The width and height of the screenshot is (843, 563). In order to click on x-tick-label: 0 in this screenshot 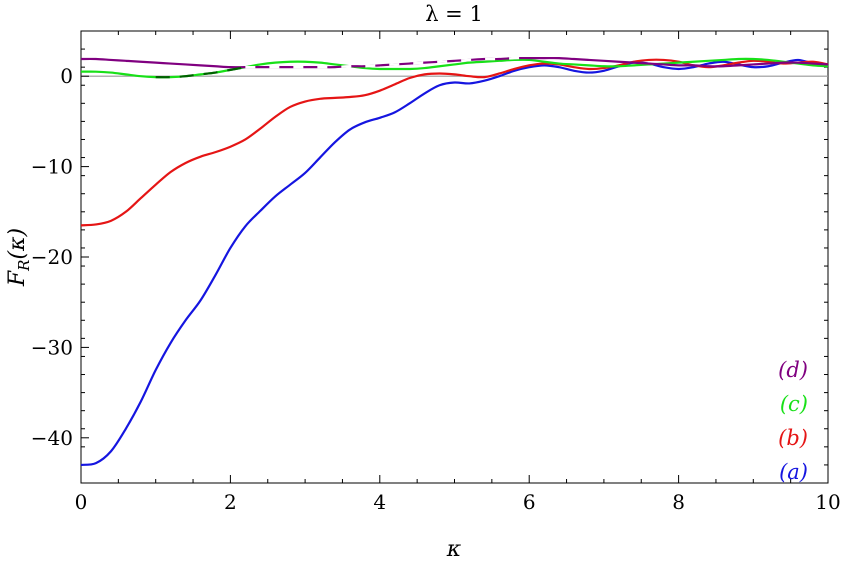, I will do `click(81, 502)`.